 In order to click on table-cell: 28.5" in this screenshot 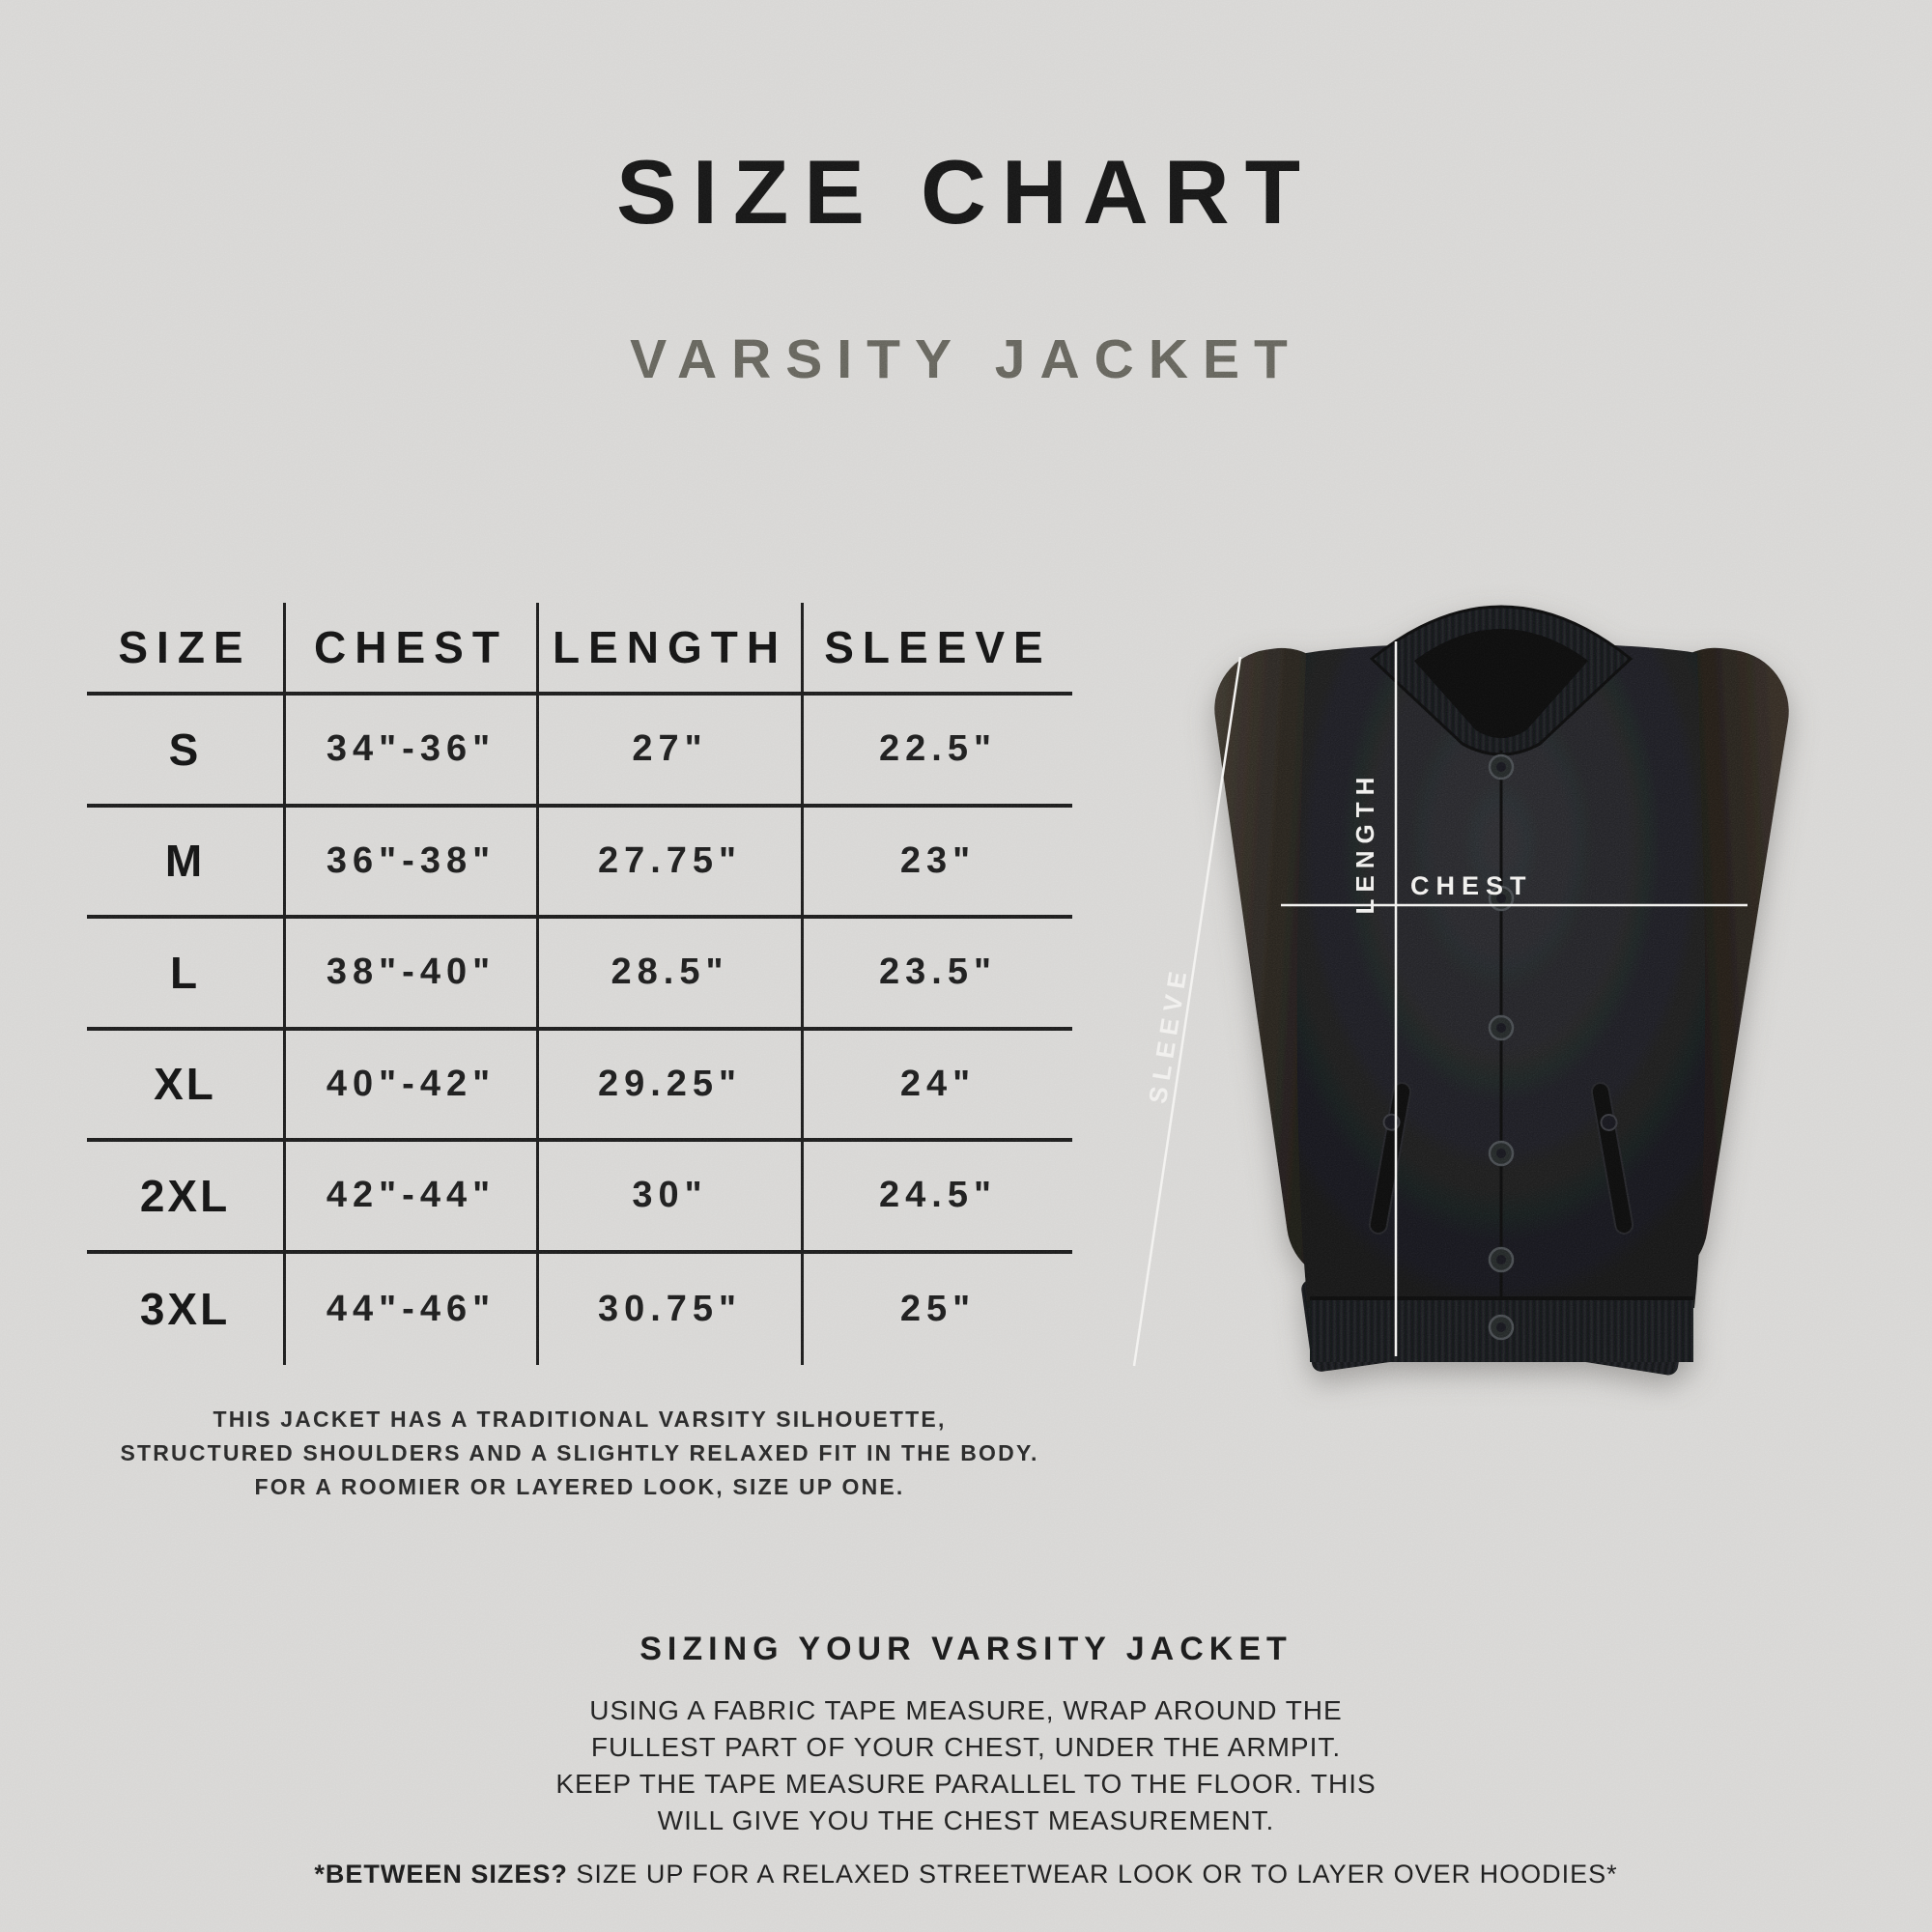, I will do `click(671, 975)`.